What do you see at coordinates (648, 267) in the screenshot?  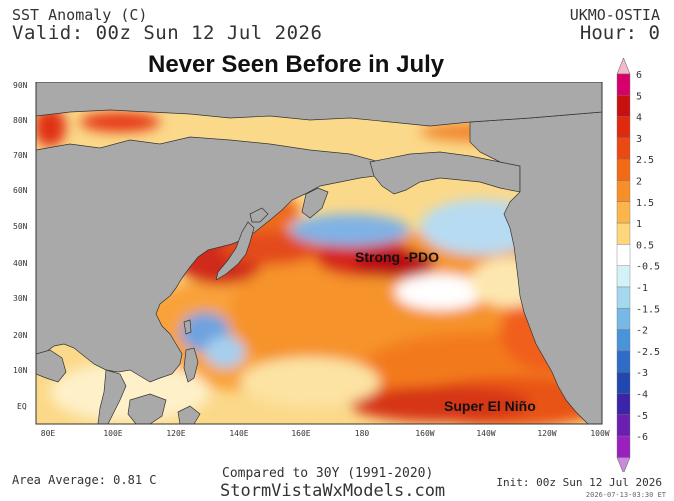 I see `colorbar-label: -0.5` at bounding box center [648, 267].